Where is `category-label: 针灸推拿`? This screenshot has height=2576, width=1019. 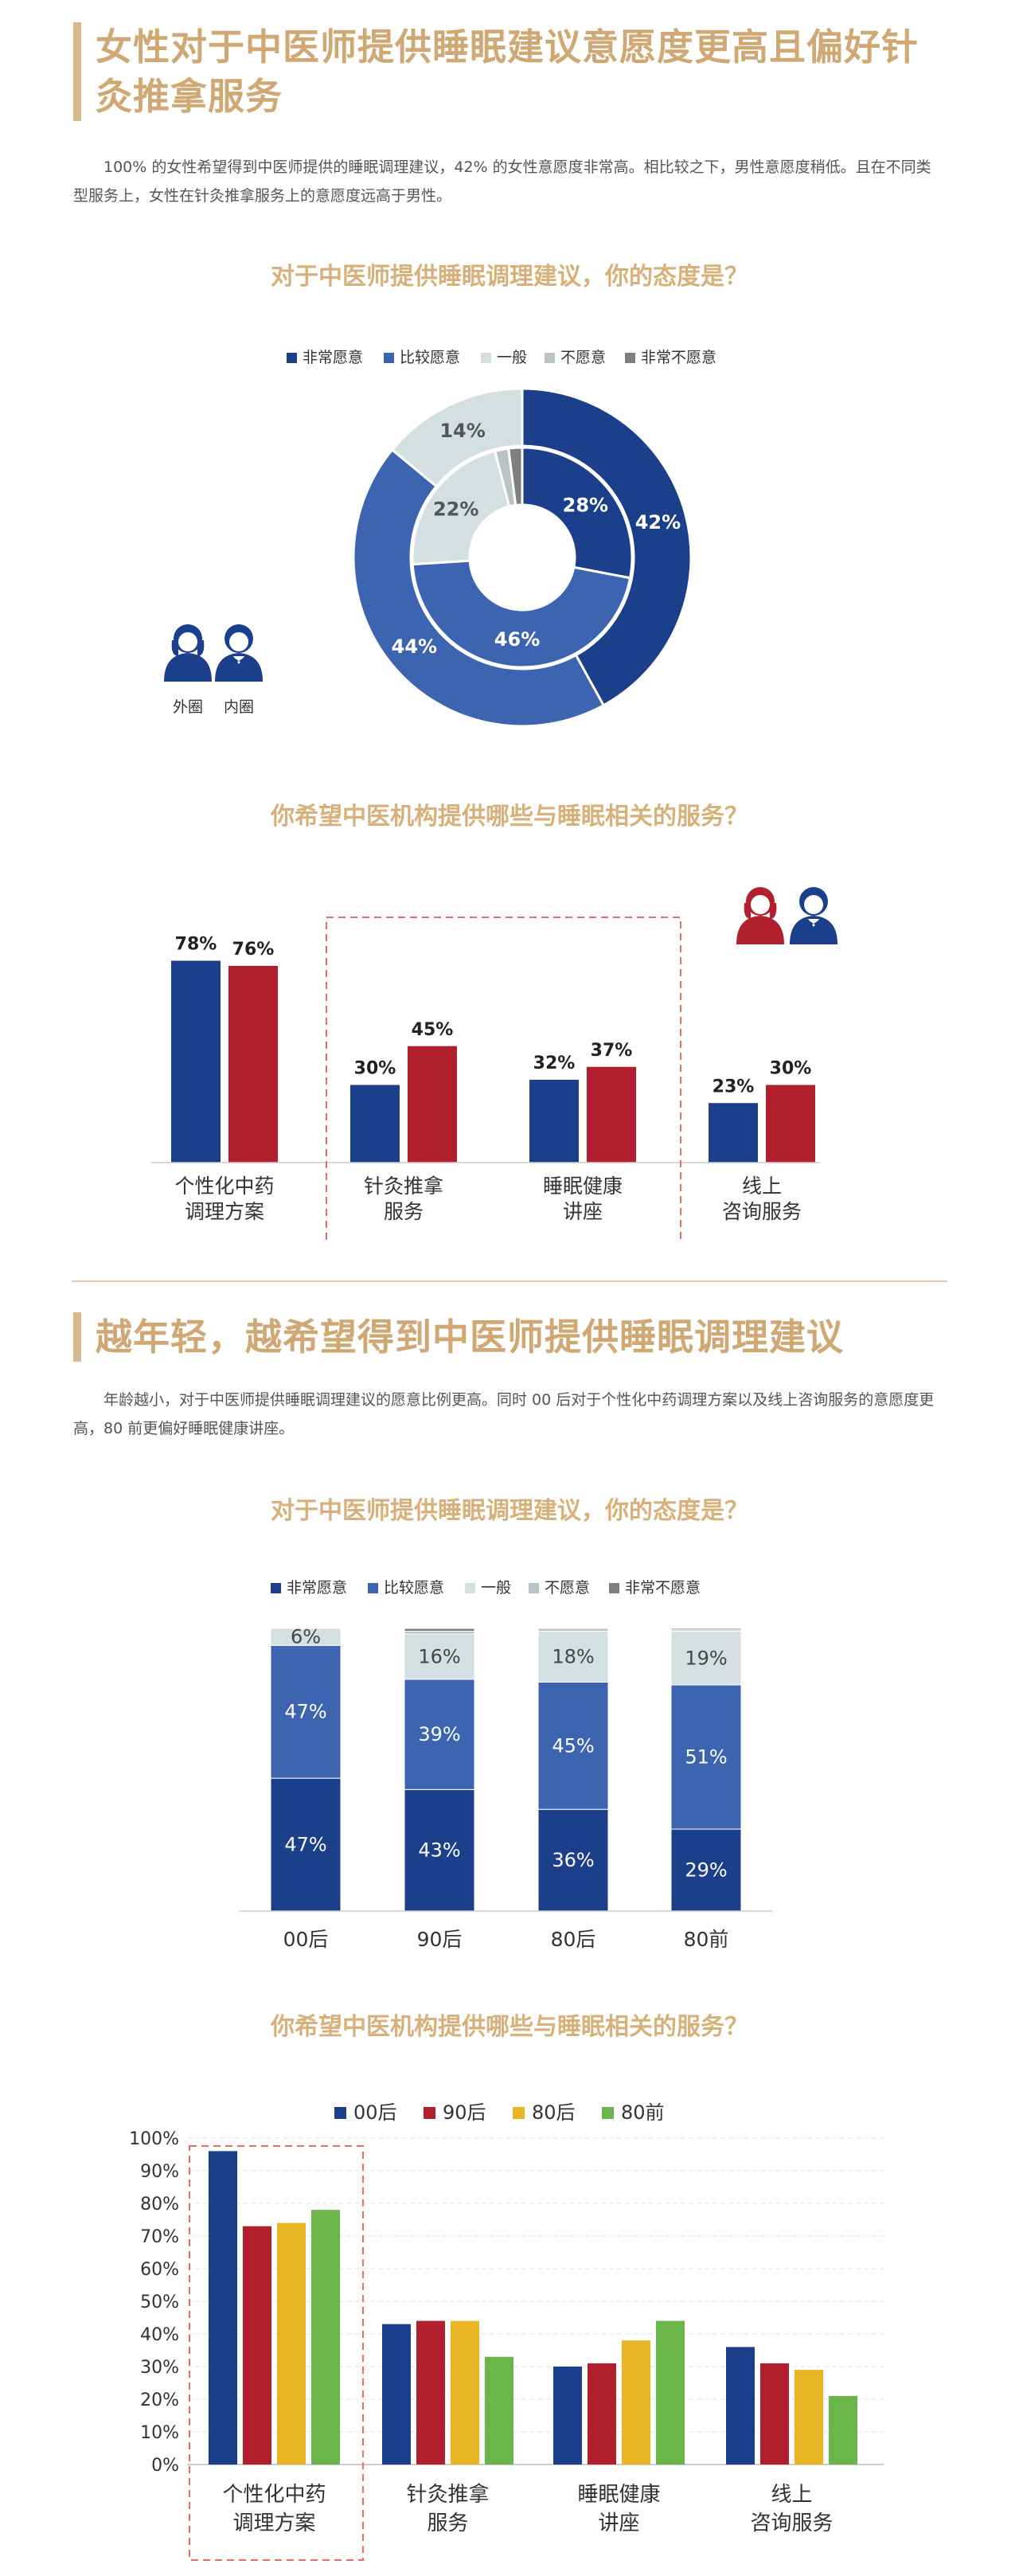
category-label: 针灸推拿 is located at coordinates (404, 1186).